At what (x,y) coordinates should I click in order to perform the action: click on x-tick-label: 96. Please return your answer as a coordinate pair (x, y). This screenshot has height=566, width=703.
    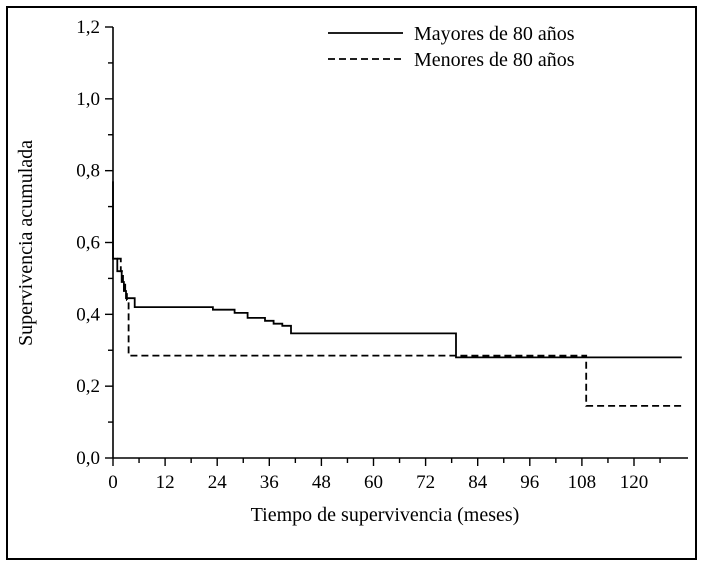
    Looking at the image, I should click on (529, 482).